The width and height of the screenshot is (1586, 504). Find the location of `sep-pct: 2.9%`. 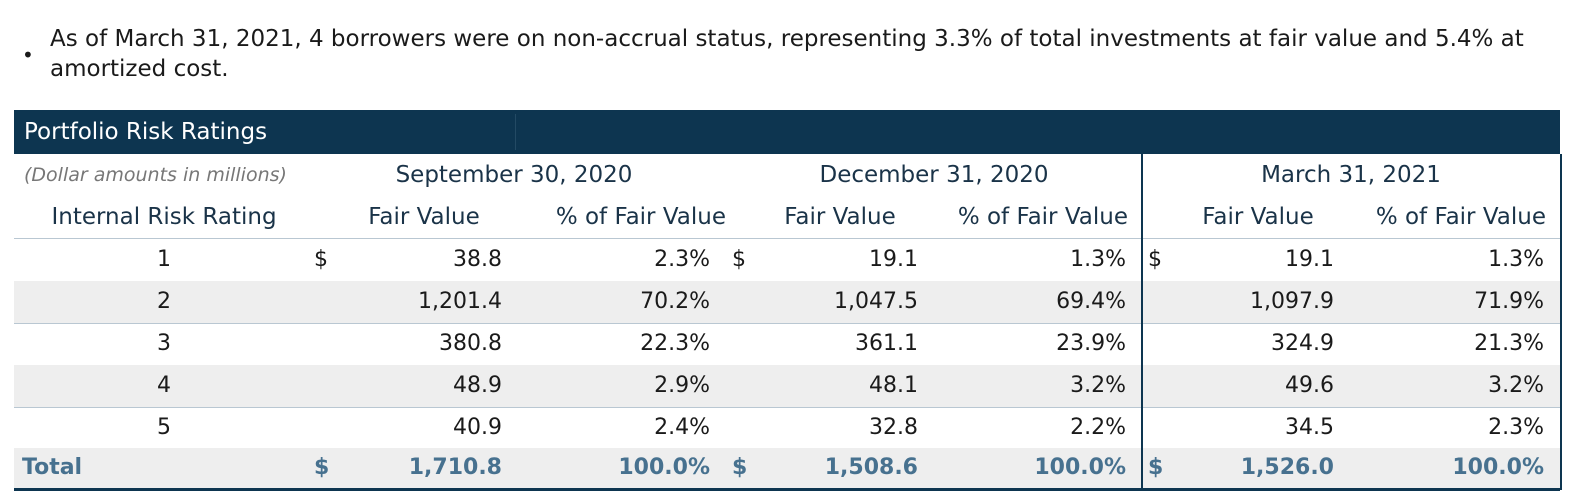

sep-pct: 2.9% is located at coordinates (682, 385).